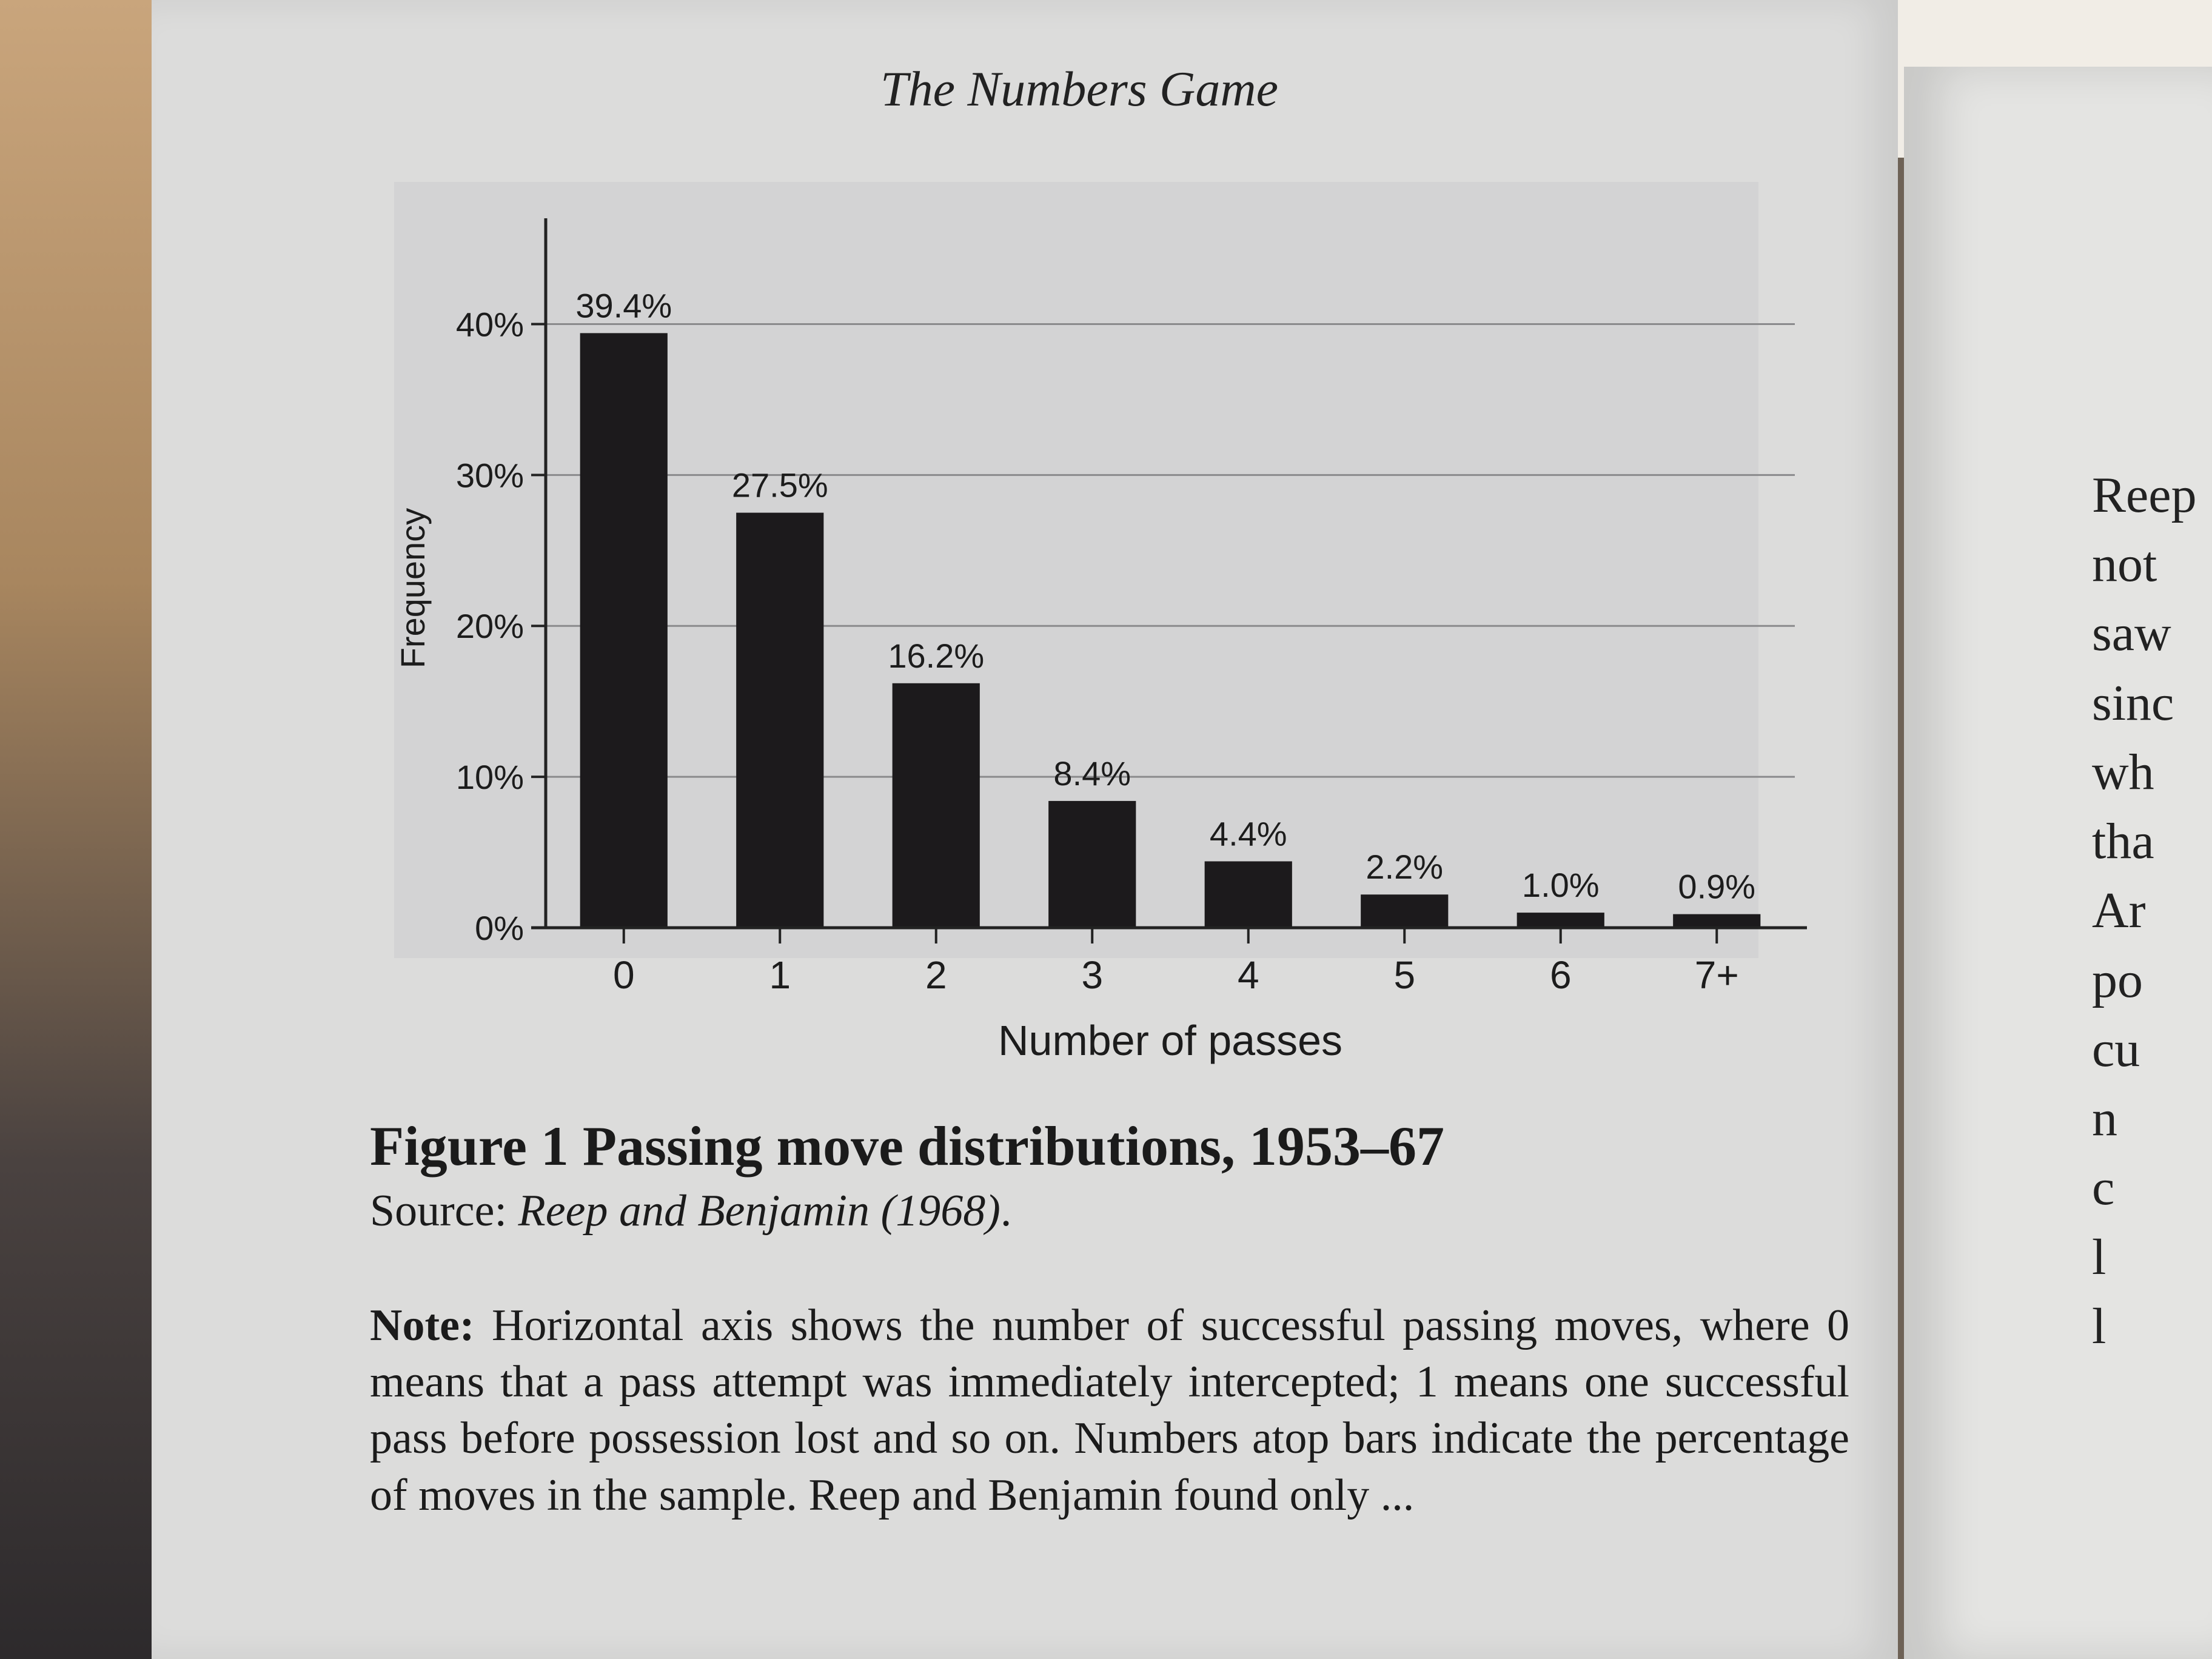  What do you see at coordinates (1716, 887) in the screenshot?
I see `bar-value-label: 0.9%` at bounding box center [1716, 887].